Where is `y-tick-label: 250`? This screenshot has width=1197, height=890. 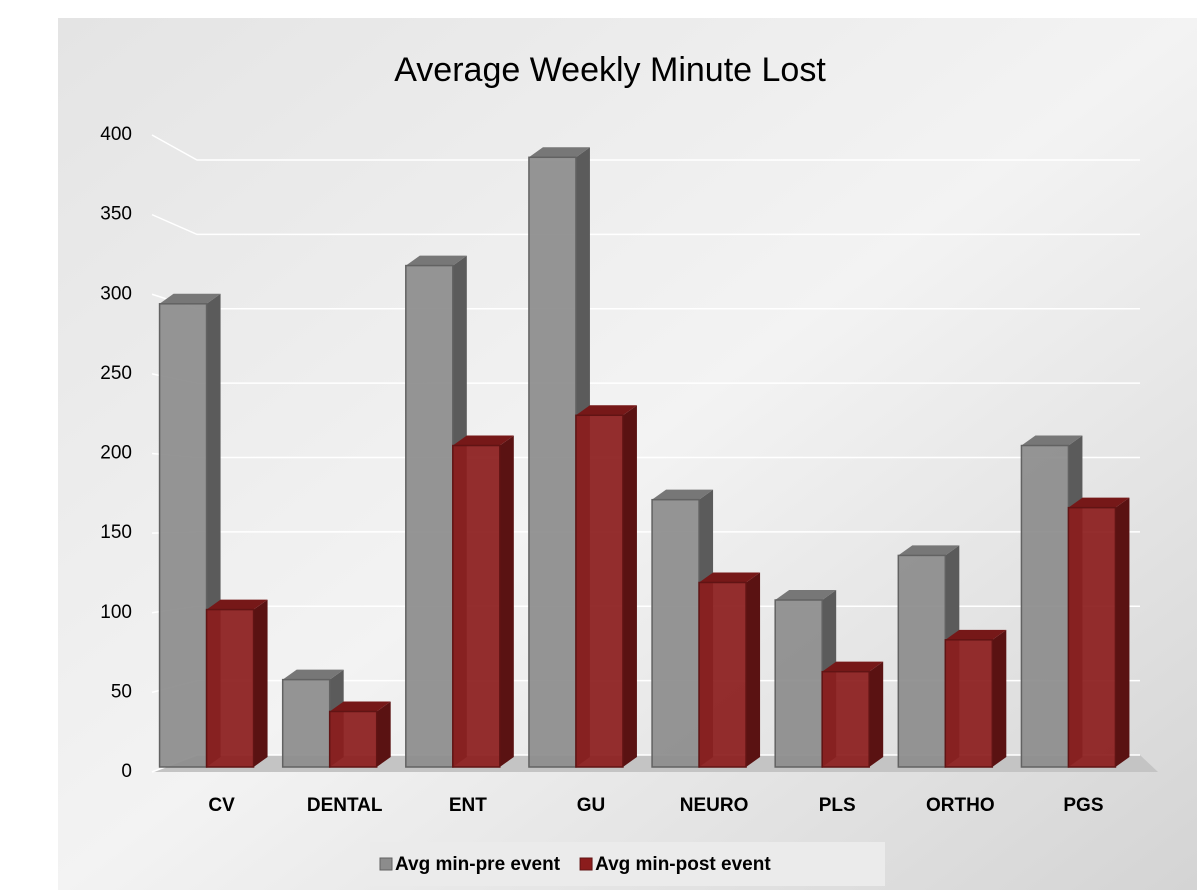
y-tick-label: 250 is located at coordinates (116, 373).